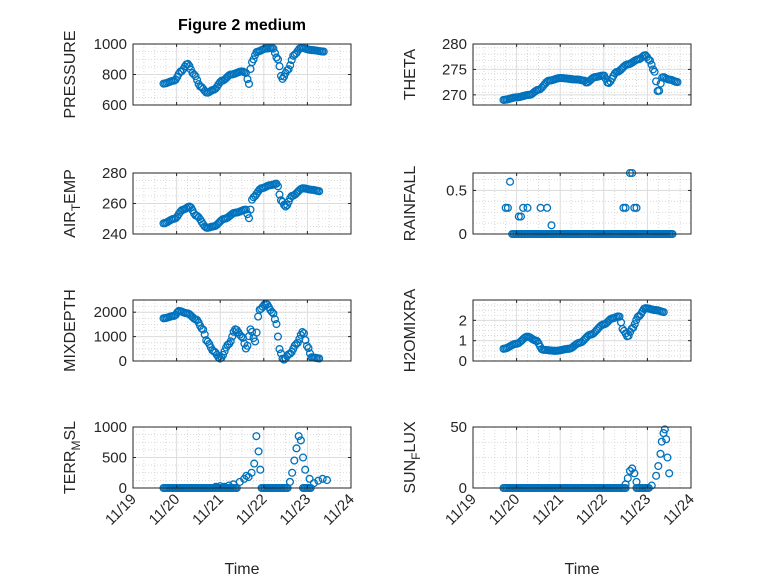 The height and width of the screenshot is (583, 778). What do you see at coordinates (242, 25) in the screenshot?
I see `figure-title: Figure 2 medium` at bounding box center [242, 25].